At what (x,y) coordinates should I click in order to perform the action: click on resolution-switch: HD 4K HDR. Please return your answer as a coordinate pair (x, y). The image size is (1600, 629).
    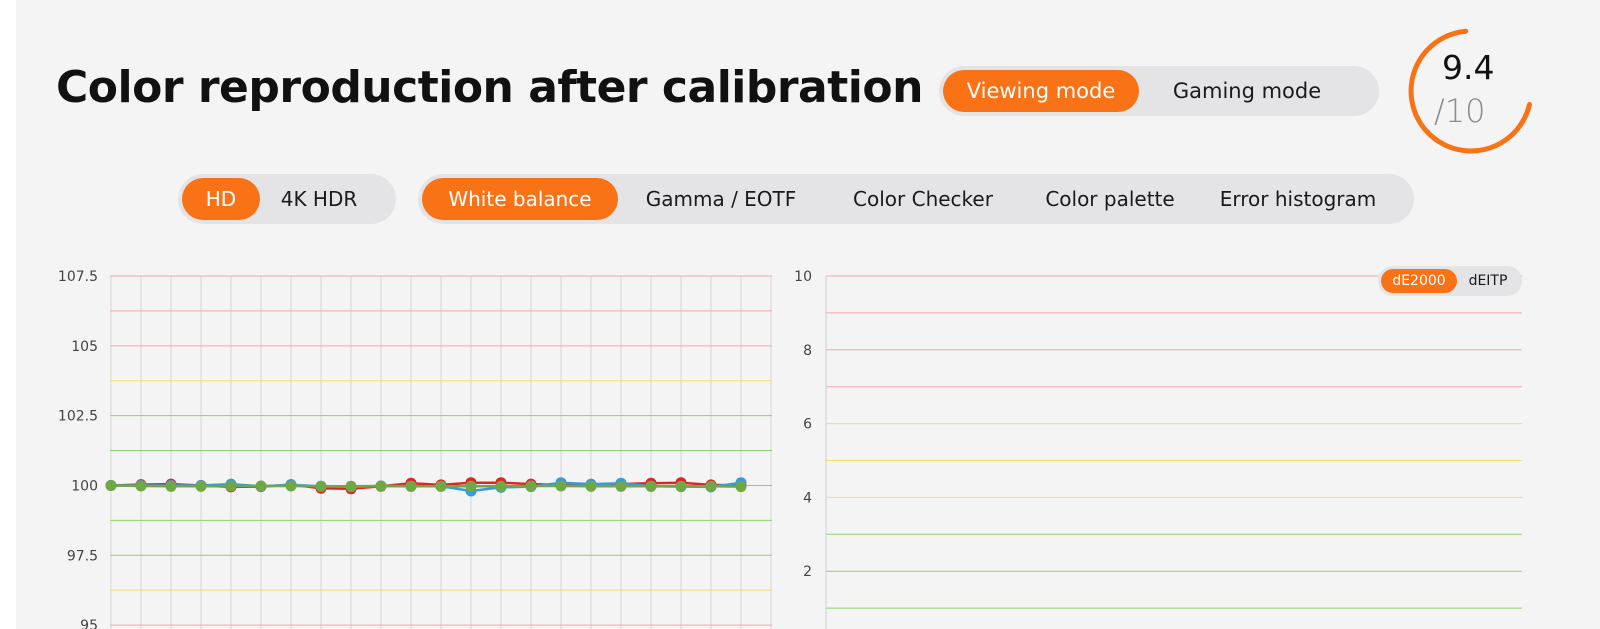
    Looking at the image, I should click on (287, 199).